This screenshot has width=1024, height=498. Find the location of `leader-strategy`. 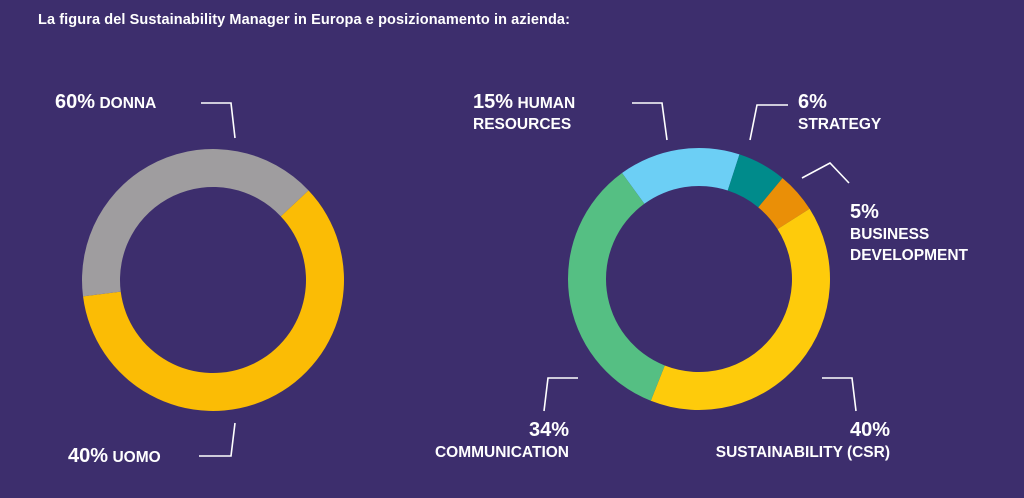

leader-strategy is located at coordinates (768, 122).